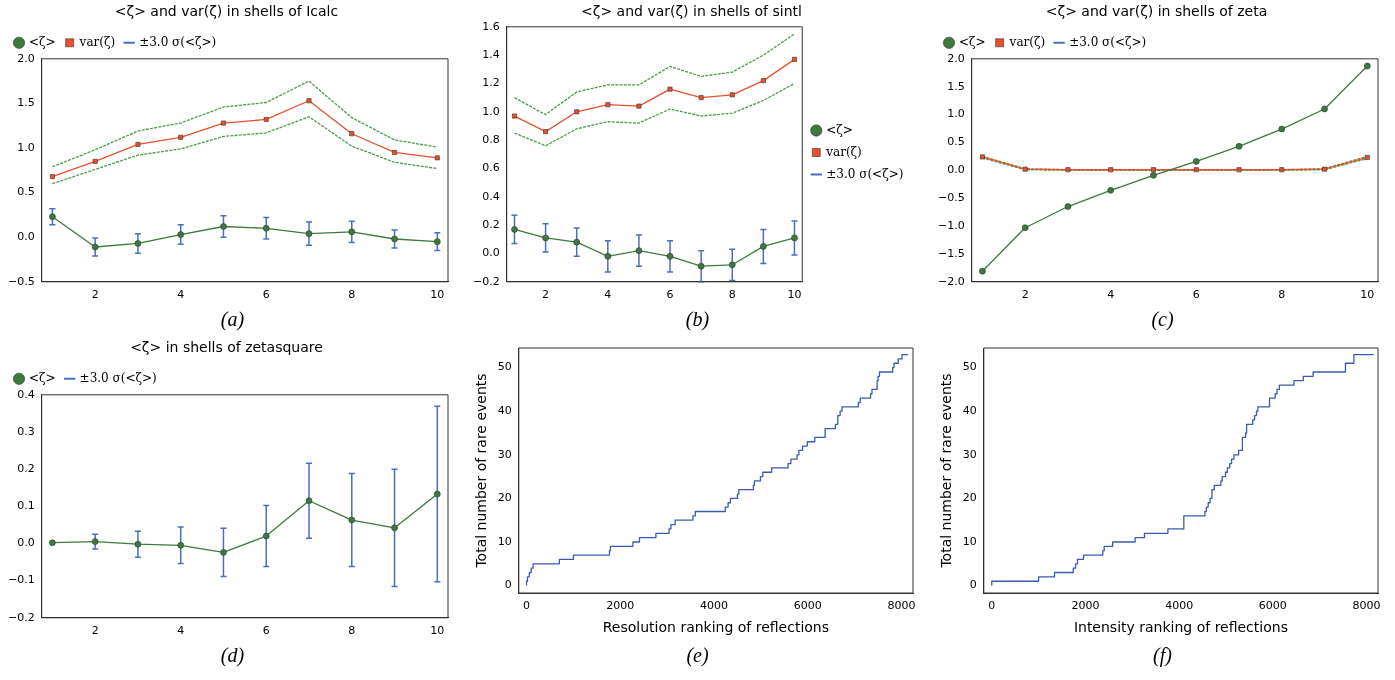  What do you see at coordinates (232, 655) in the screenshot?
I see `text: (d)` at bounding box center [232, 655].